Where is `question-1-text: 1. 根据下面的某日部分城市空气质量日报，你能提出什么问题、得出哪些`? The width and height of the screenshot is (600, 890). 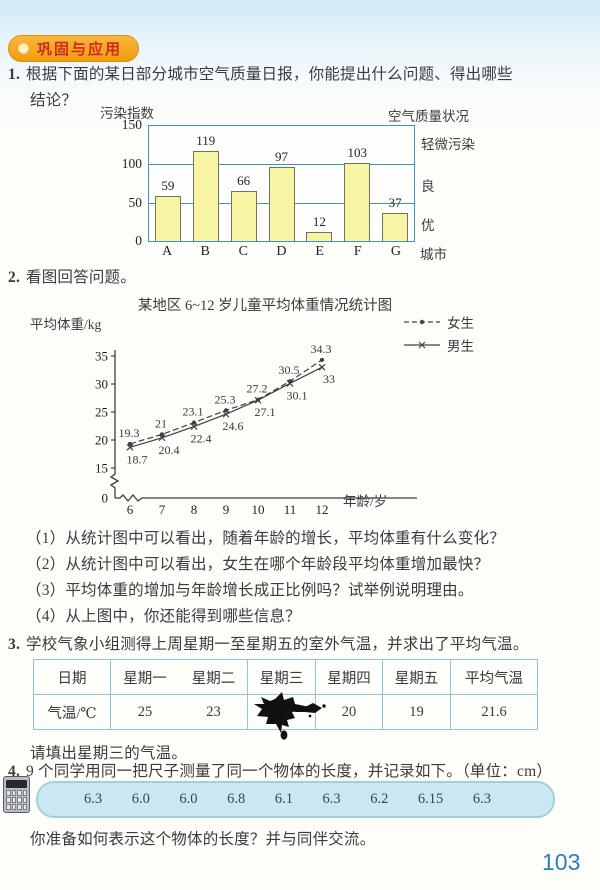
question-1-text: 1. 根据下面的某日部分城市空气质量日报，你能提出什么问题、得出哪些 is located at coordinates (260, 74).